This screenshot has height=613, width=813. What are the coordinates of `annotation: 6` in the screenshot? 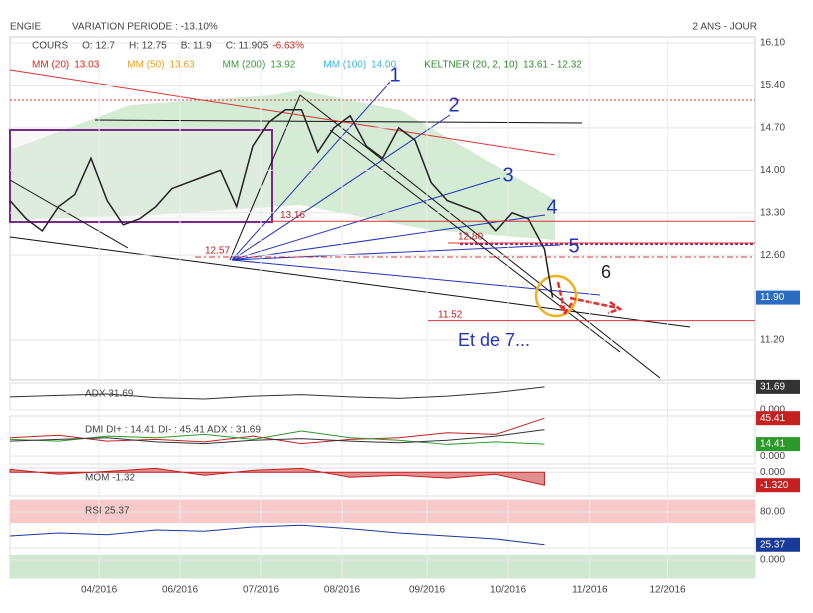 It's located at (606, 272).